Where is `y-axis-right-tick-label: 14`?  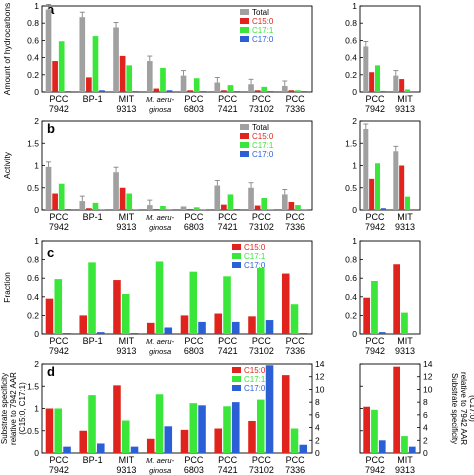
y-axis-right-tick-label: 14 is located at coordinates (320, 364).